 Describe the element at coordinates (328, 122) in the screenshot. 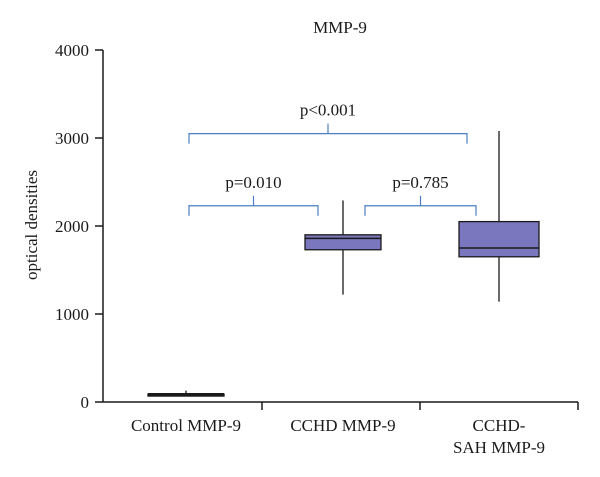

I see `significance-bracket: p<0.001` at that location.